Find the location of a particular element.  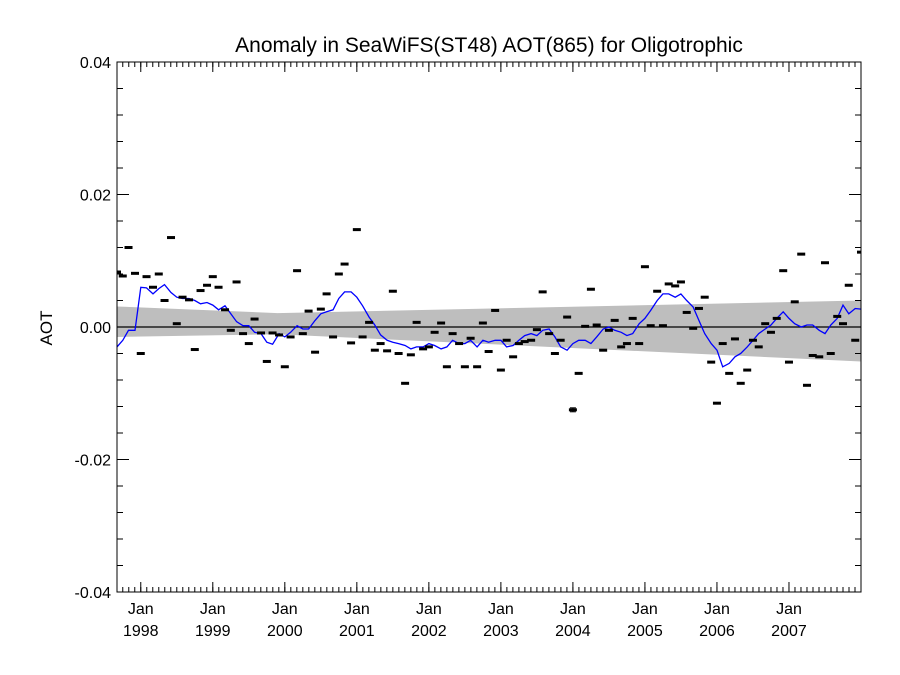

x-tick-year-label: 2001 is located at coordinates (357, 631).